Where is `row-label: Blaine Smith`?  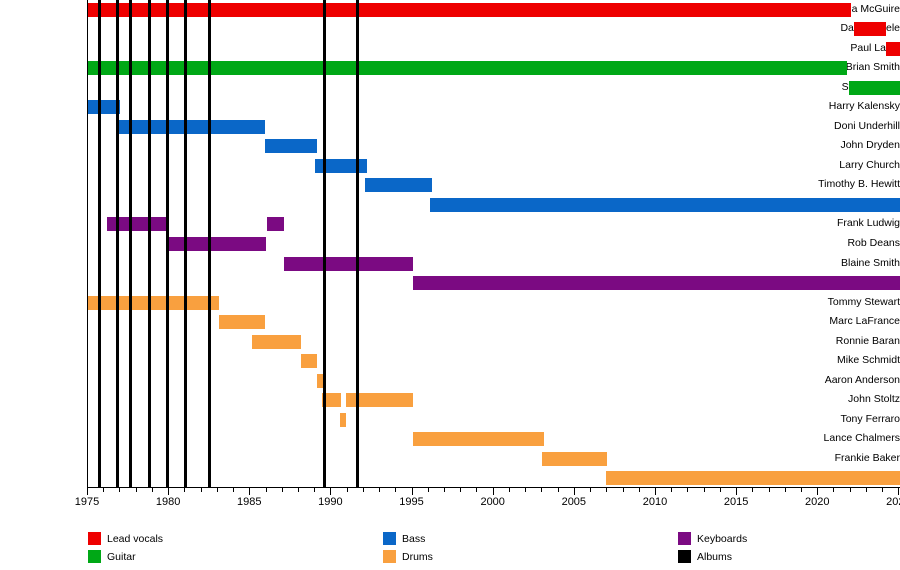 row-label: Blaine Smith is located at coordinates (870, 262).